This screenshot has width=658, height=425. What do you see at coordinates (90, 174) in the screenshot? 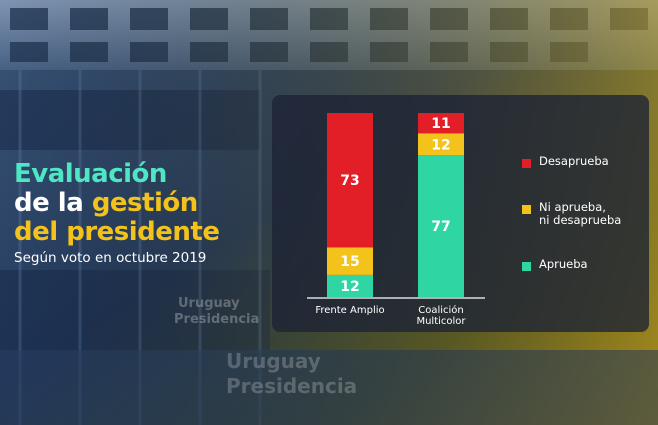
I see `title-line-1: Evaluación` at bounding box center [90, 174].